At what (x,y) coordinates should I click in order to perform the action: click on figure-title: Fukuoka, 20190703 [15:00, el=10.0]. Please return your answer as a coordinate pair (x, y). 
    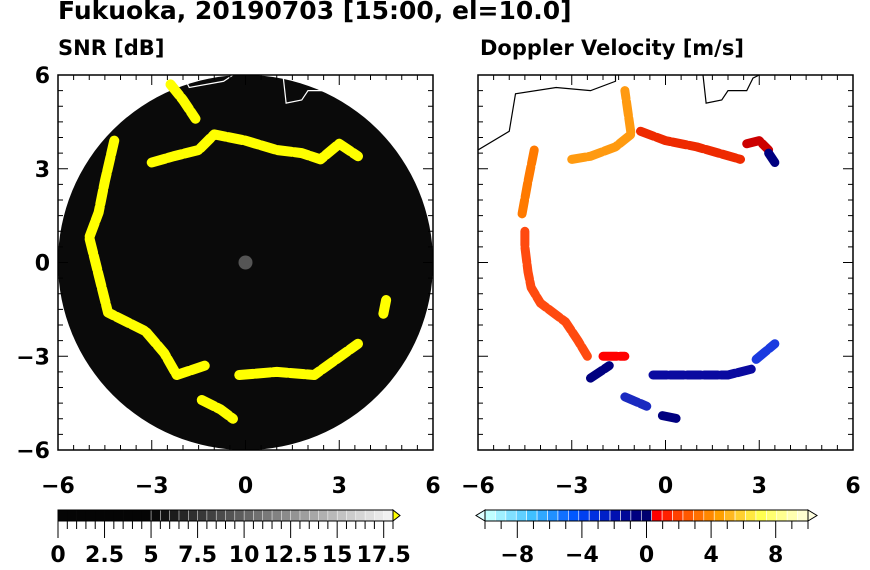
    Looking at the image, I should click on (315, 12).